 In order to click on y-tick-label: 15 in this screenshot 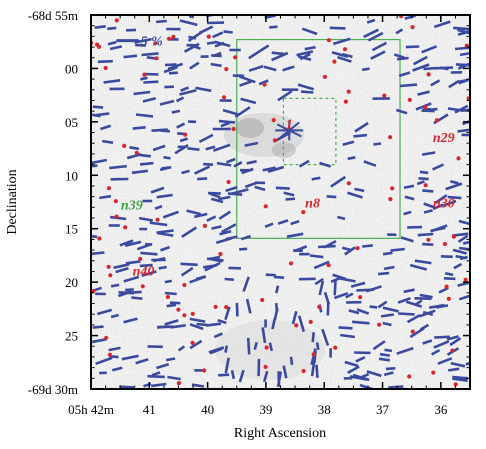, I will do `click(71, 229)`.